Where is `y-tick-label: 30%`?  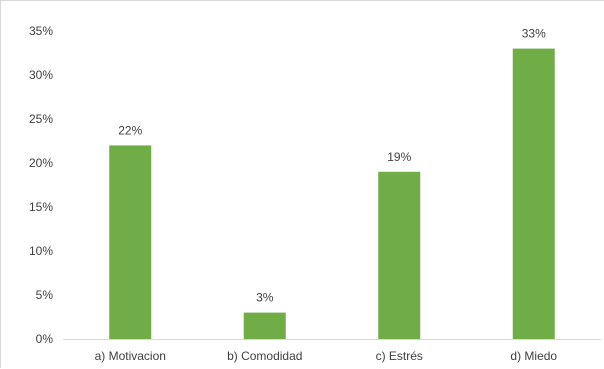 y-tick-label: 30% is located at coordinates (41, 75).